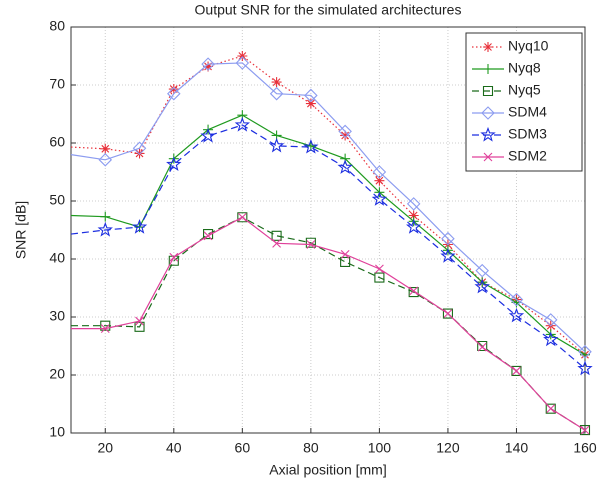  I want to click on y-tick-label: 10, so click(57, 432).